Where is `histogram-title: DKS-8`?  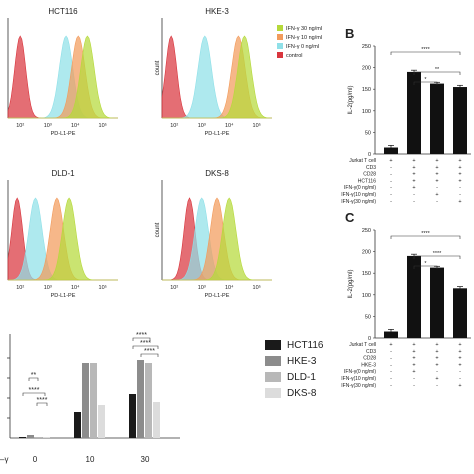
histogram-title: DKS-8 is located at coordinates (217, 173).